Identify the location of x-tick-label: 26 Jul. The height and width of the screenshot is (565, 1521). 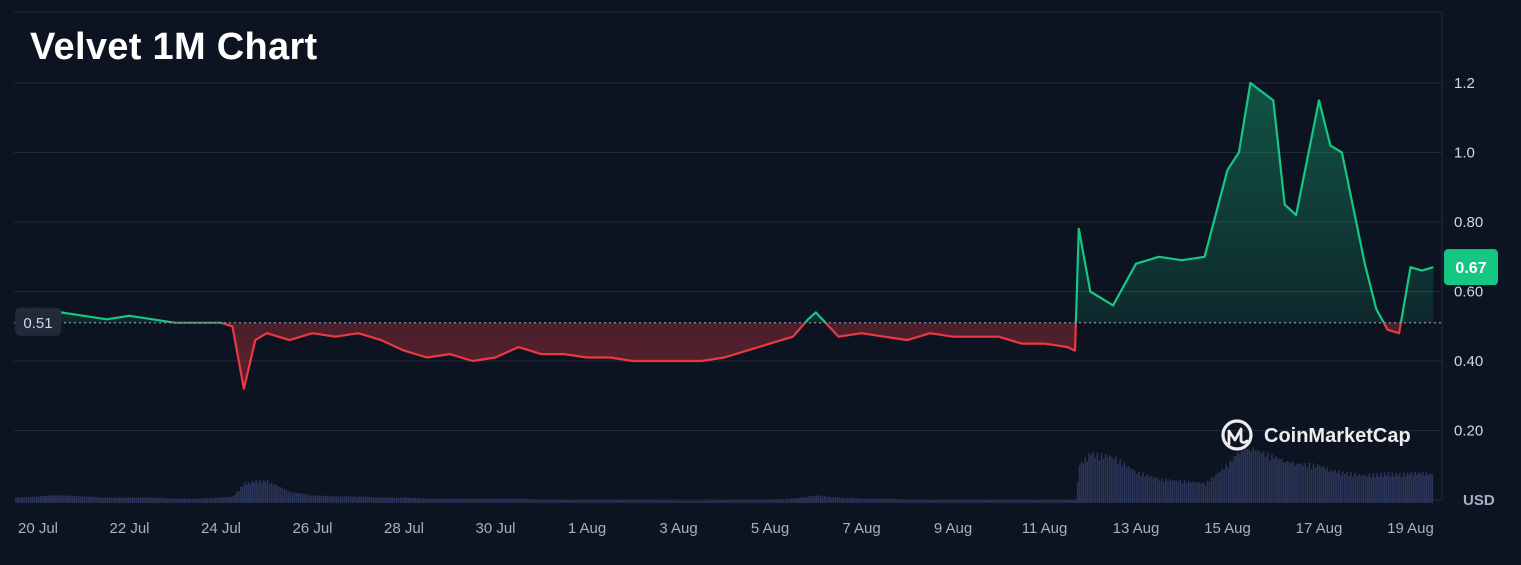
(312, 528).